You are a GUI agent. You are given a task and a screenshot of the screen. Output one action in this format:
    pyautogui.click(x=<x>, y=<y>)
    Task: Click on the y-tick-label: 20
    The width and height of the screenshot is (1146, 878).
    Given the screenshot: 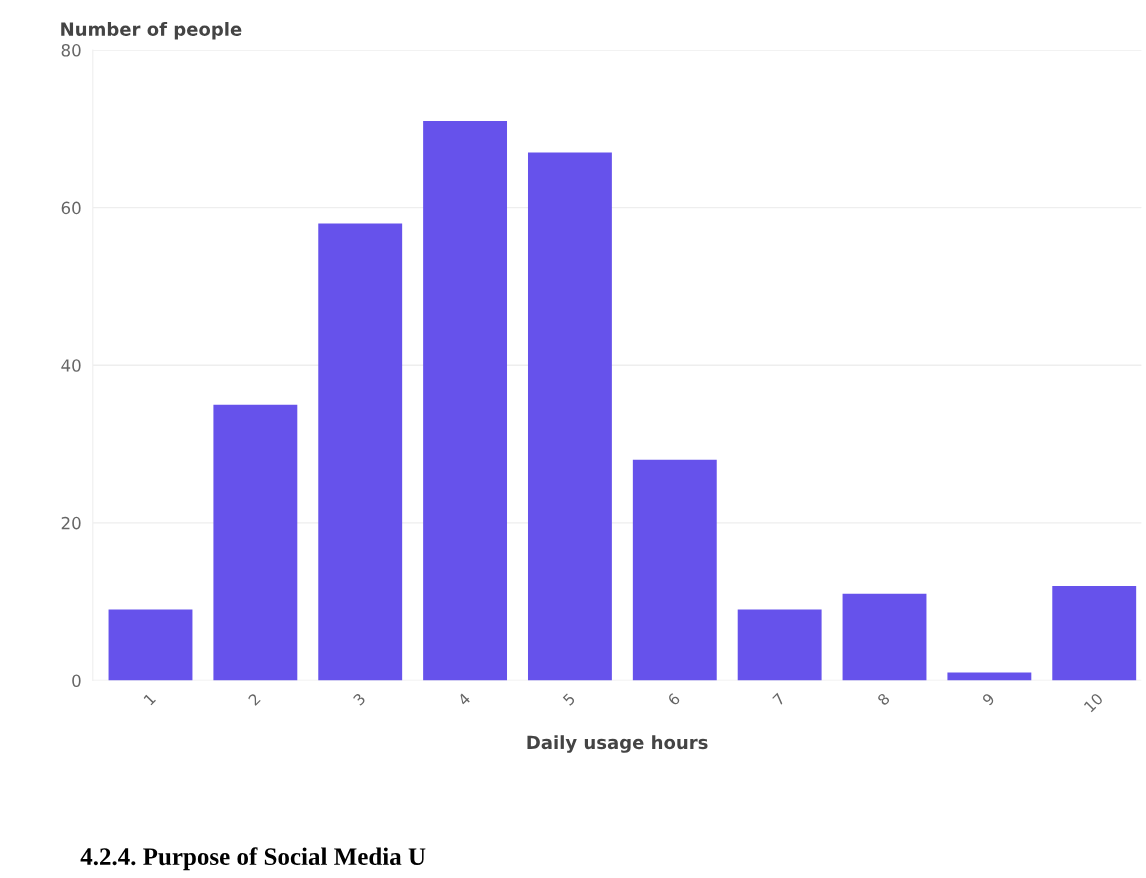 What is the action you would take?
    pyautogui.click(x=71, y=523)
    